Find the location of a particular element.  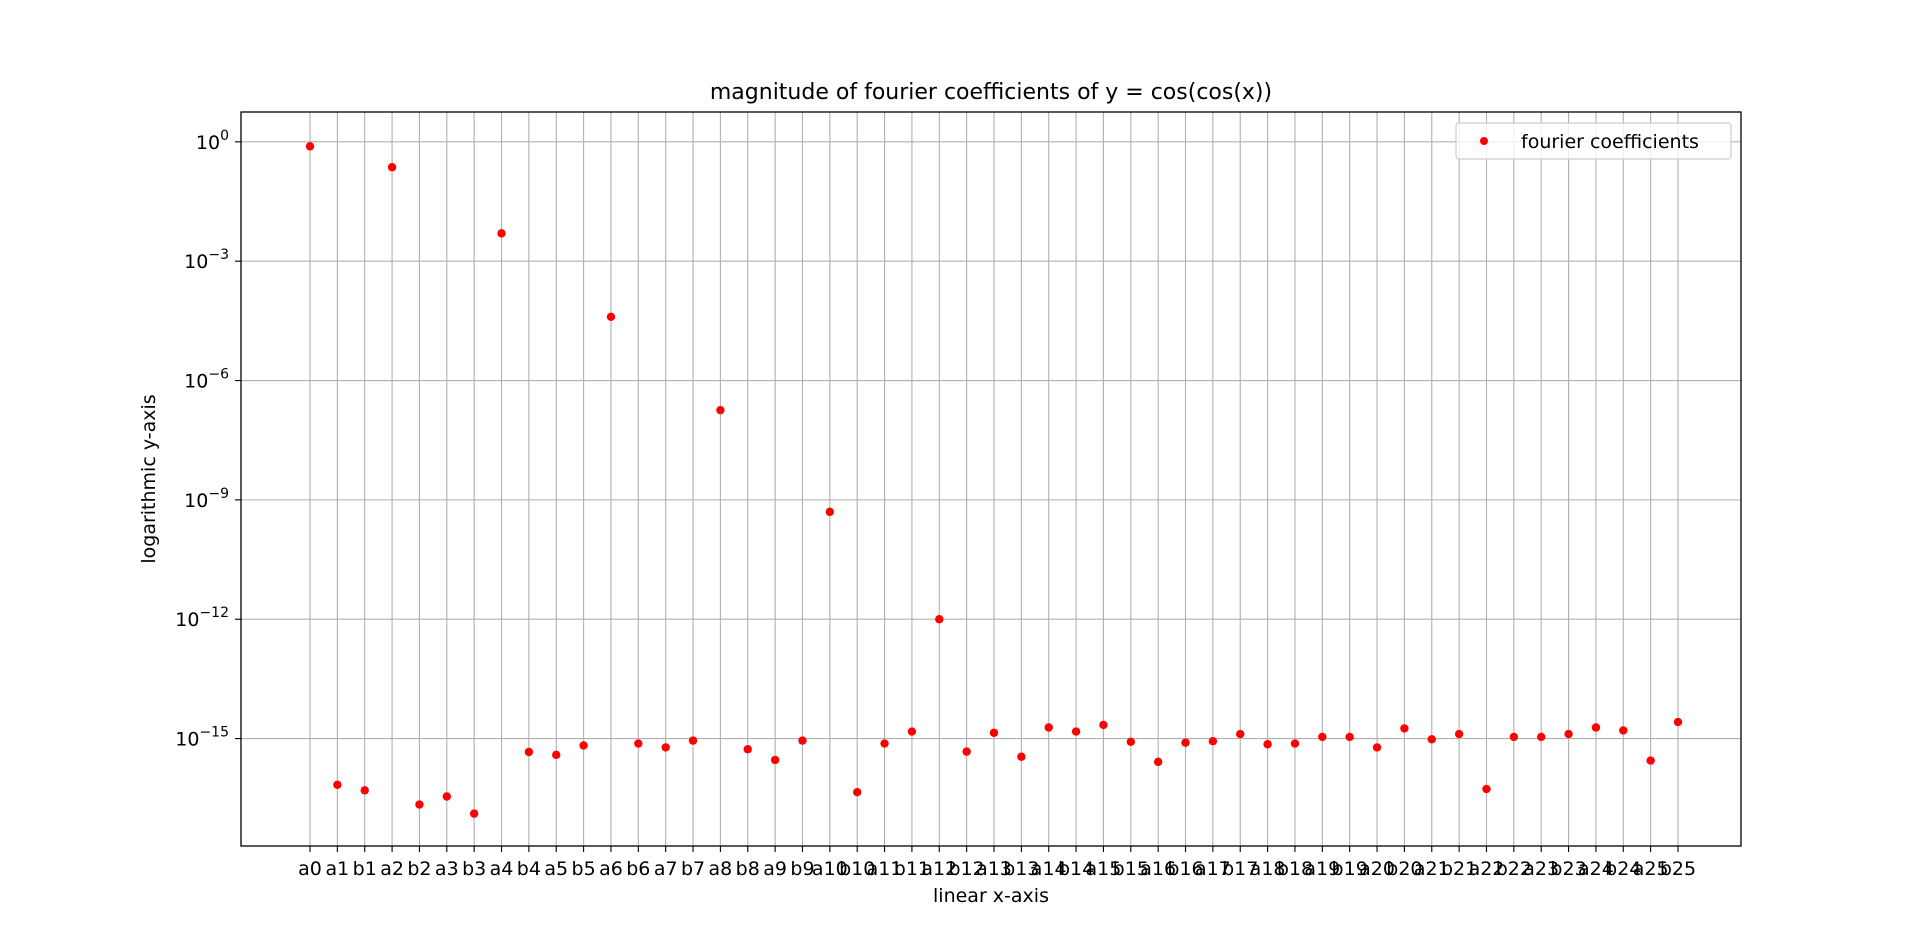

x-tick-label: a16 is located at coordinates (1158, 869).